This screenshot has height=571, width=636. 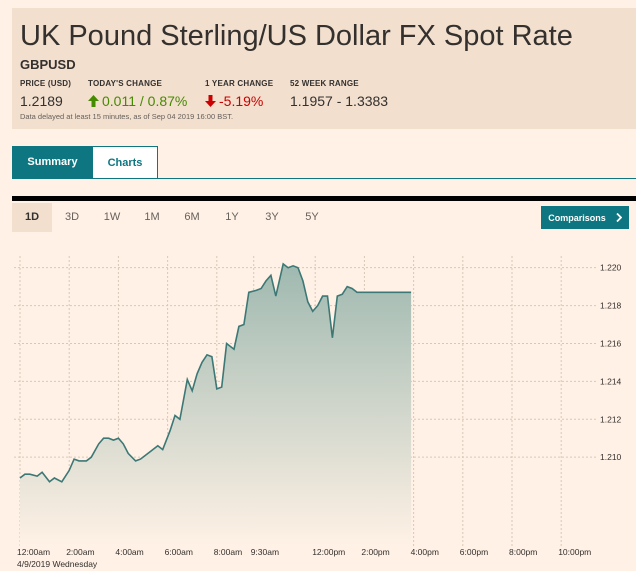 What do you see at coordinates (48, 64) in the screenshot?
I see `ticker-symbol: GBPUSD` at bounding box center [48, 64].